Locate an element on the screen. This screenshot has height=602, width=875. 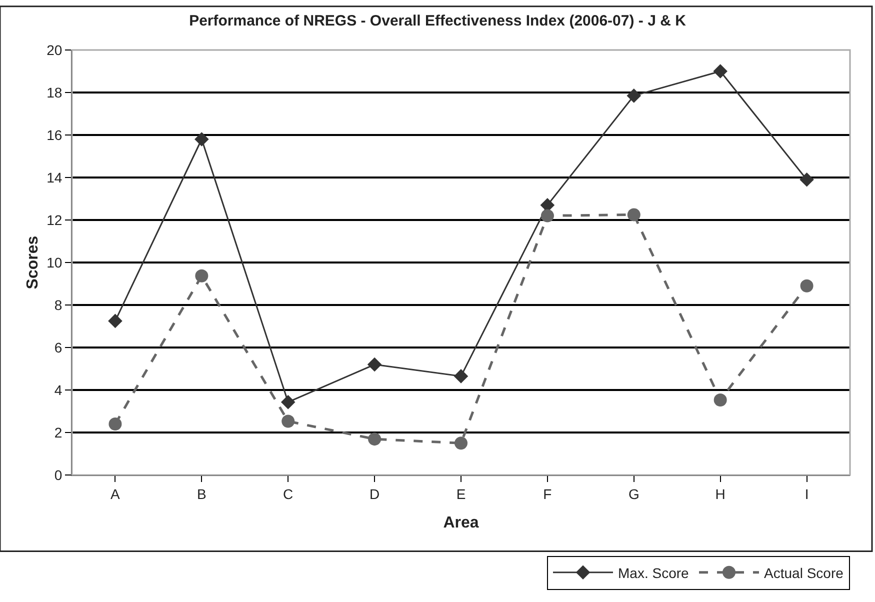
y-tick-label: 2 is located at coordinates (58, 432).